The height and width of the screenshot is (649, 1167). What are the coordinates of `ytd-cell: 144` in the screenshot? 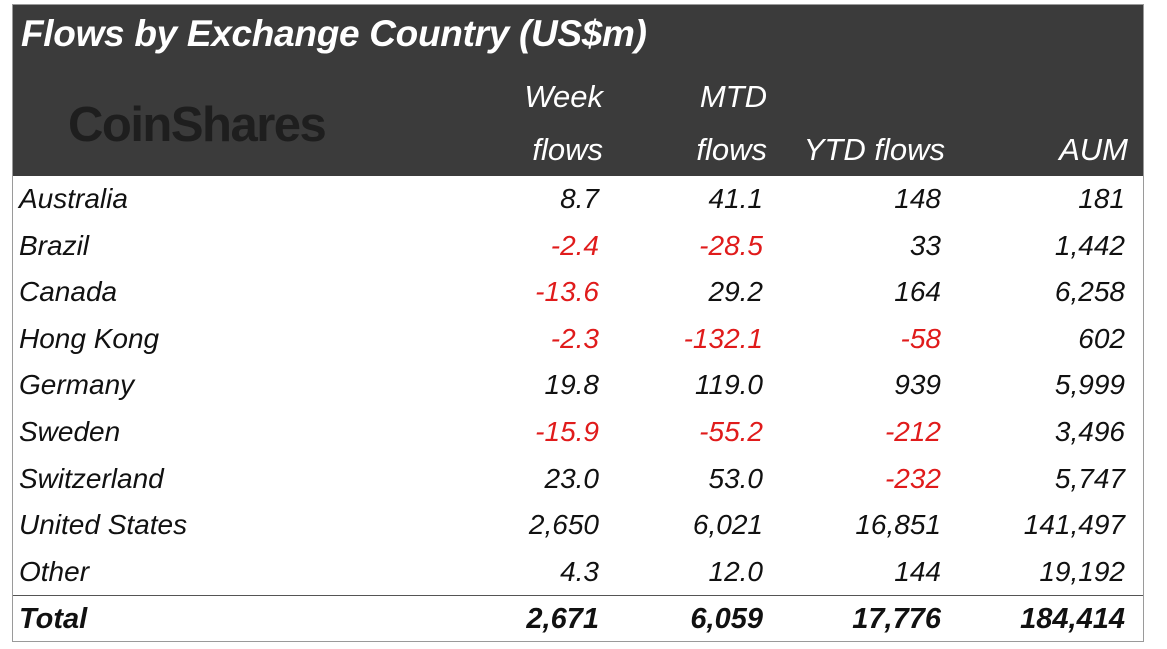 It's located at (917, 571).